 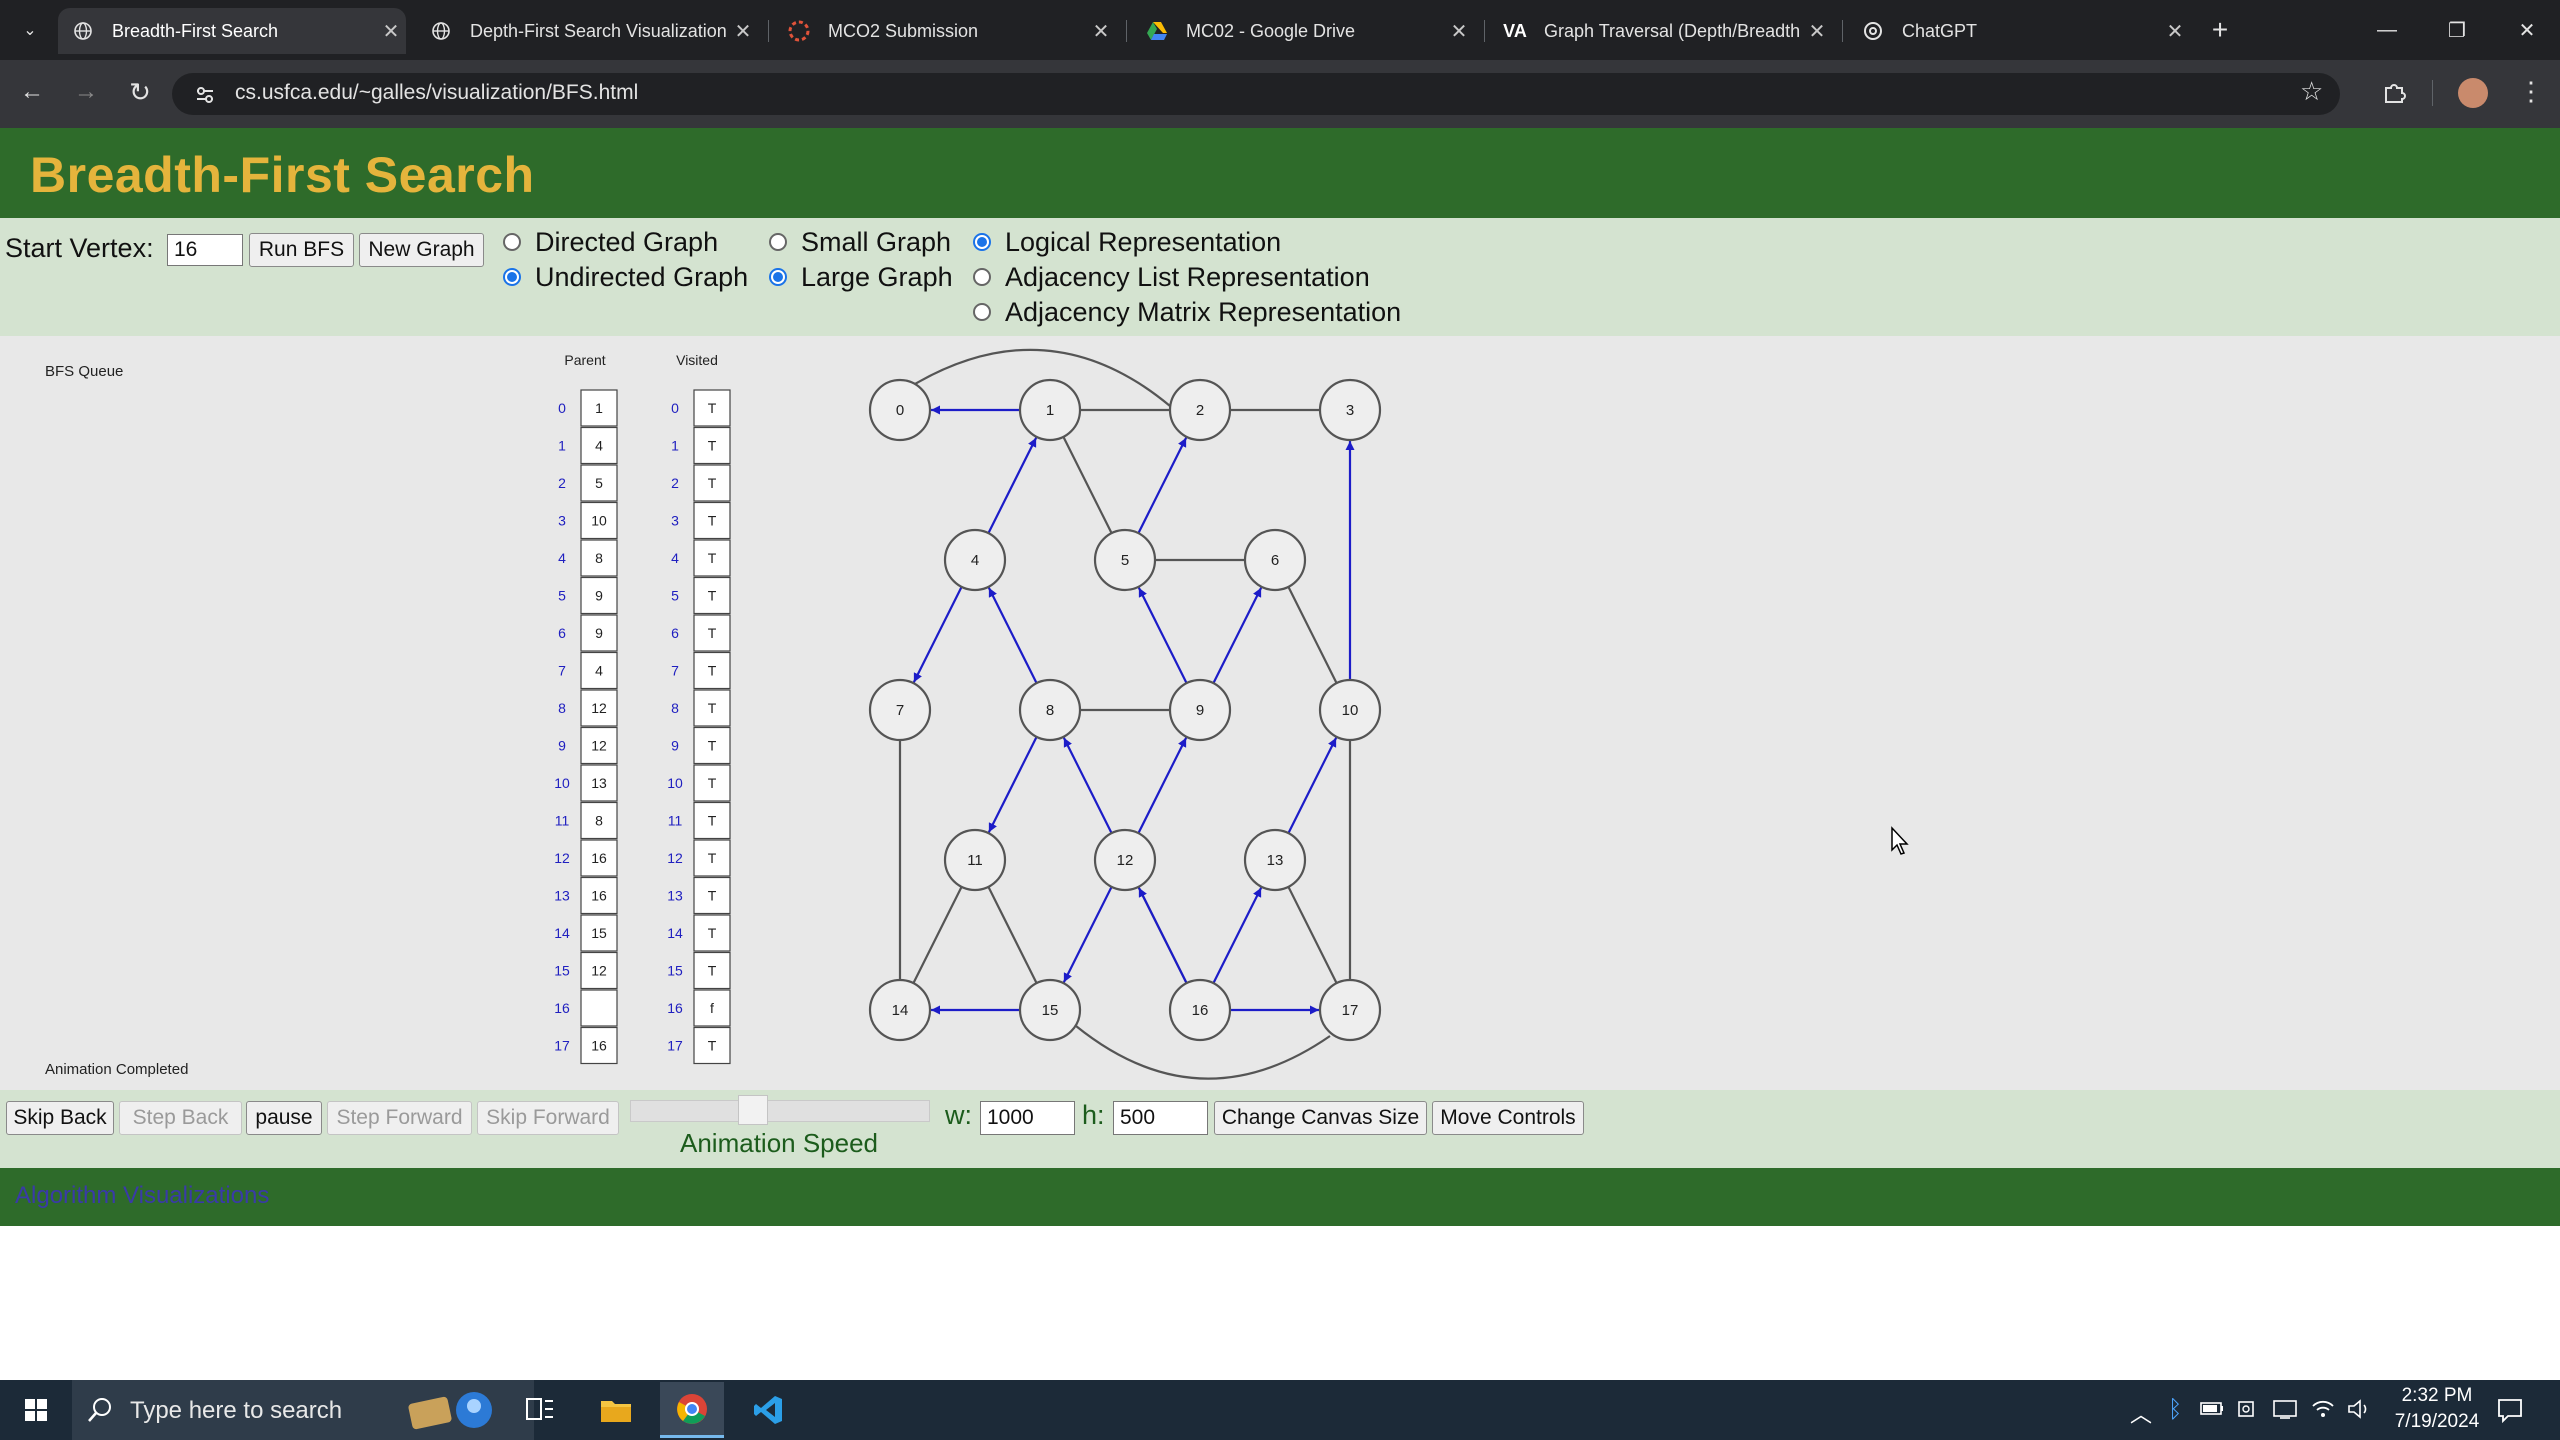 What do you see at coordinates (982, 312) in the screenshot?
I see `adjacency-matrix-radio` at bounding box center [982, 312].